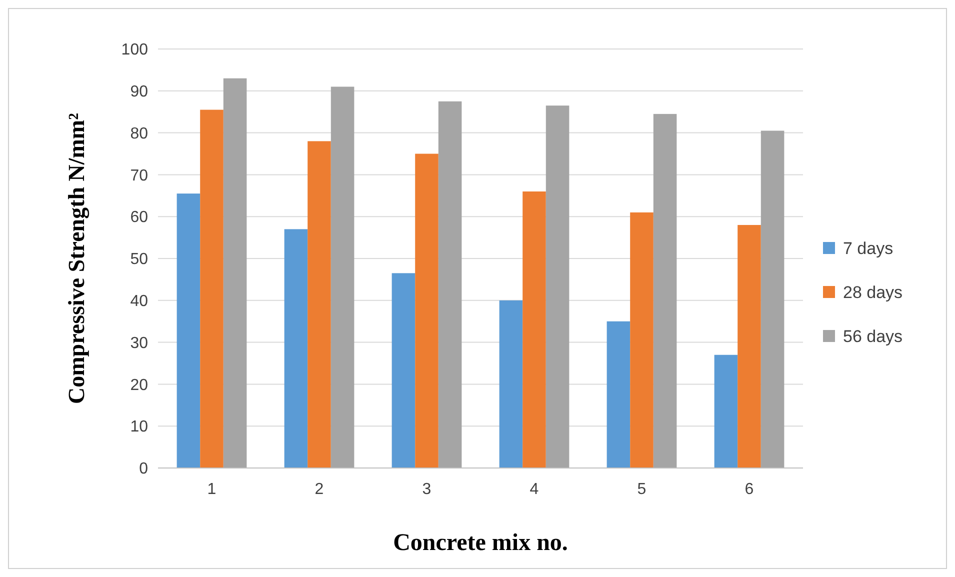  I want to click on y-tick-label: 20, so click(139, 385).